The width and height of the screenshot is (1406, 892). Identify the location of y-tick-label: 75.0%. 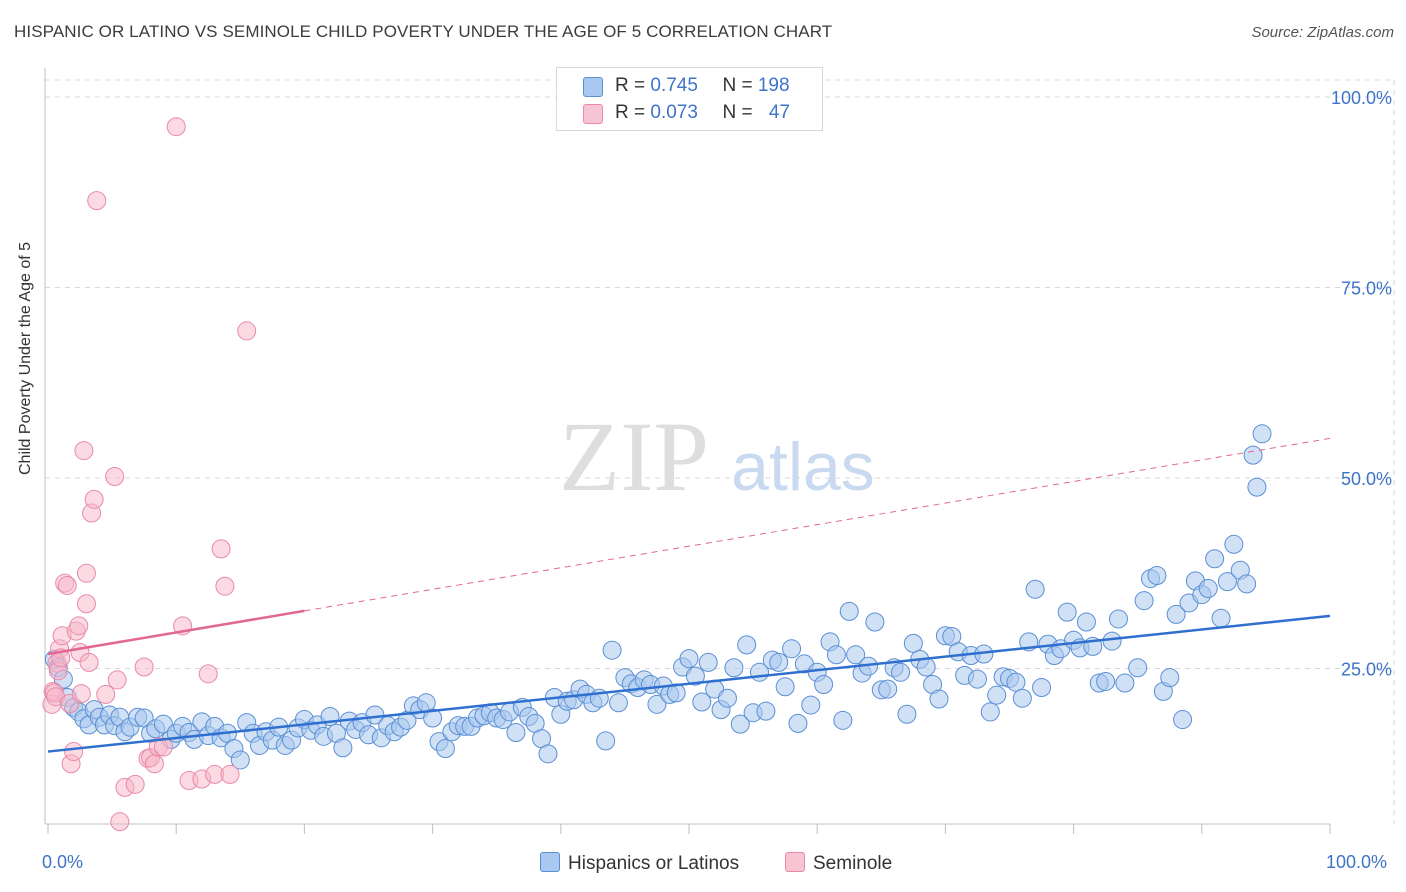
(1366, 289).